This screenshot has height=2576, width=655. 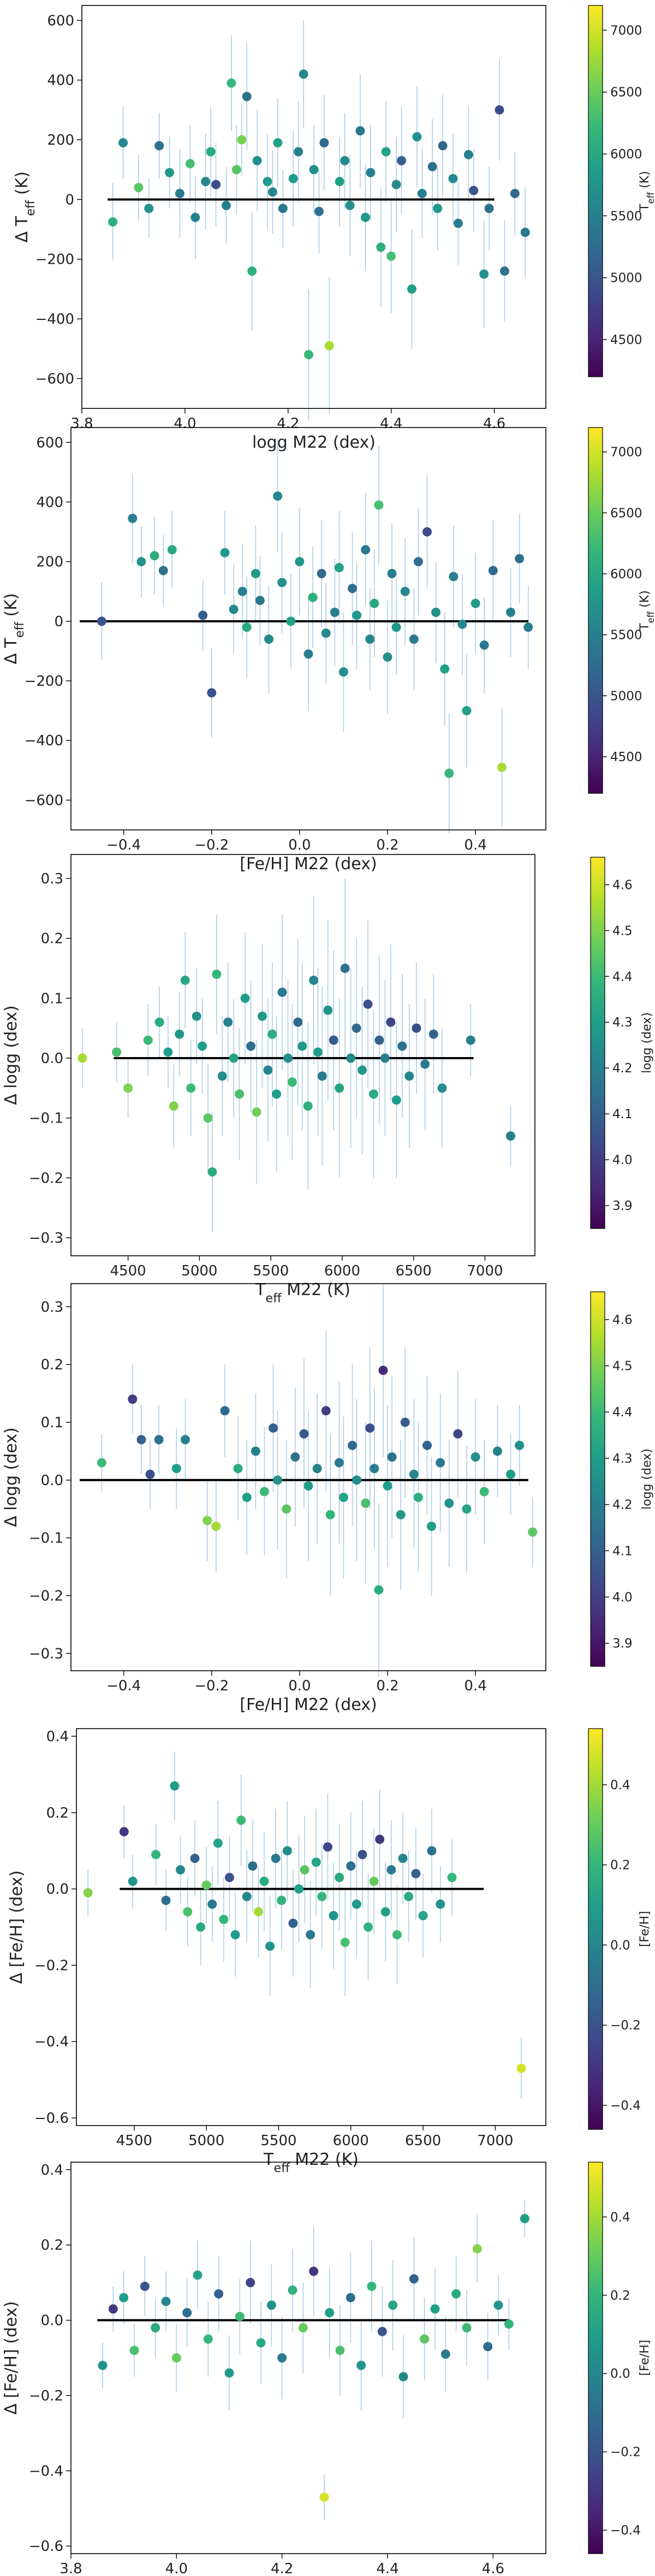 I want to click on colorbar-tick-label: 4500, so click(x=626, y=340).